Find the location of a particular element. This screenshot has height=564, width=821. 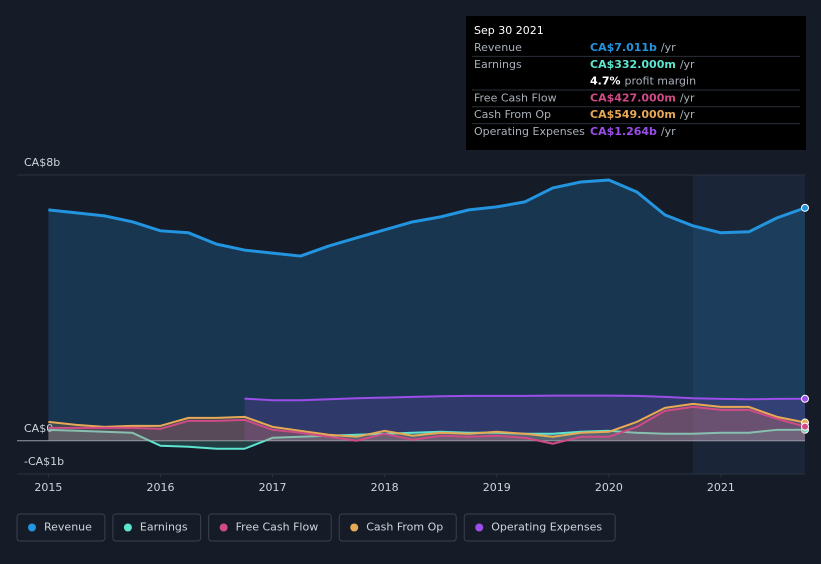

x-tick-label: 2017 is located at coordinates (273, 487).